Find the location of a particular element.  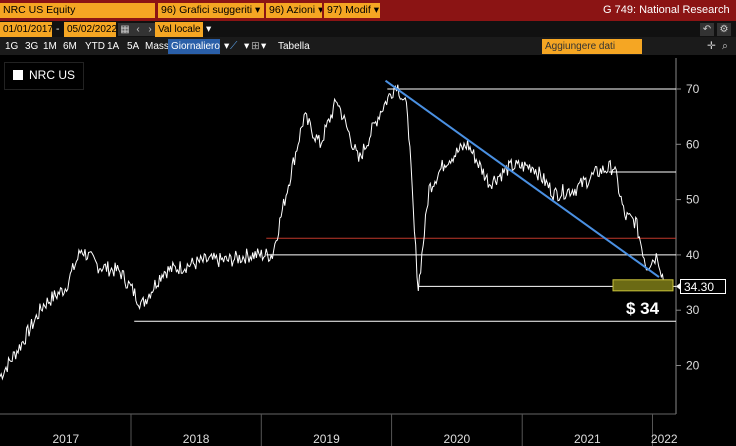

x-tick-label: 2017 is located at coordinates (66, 439).